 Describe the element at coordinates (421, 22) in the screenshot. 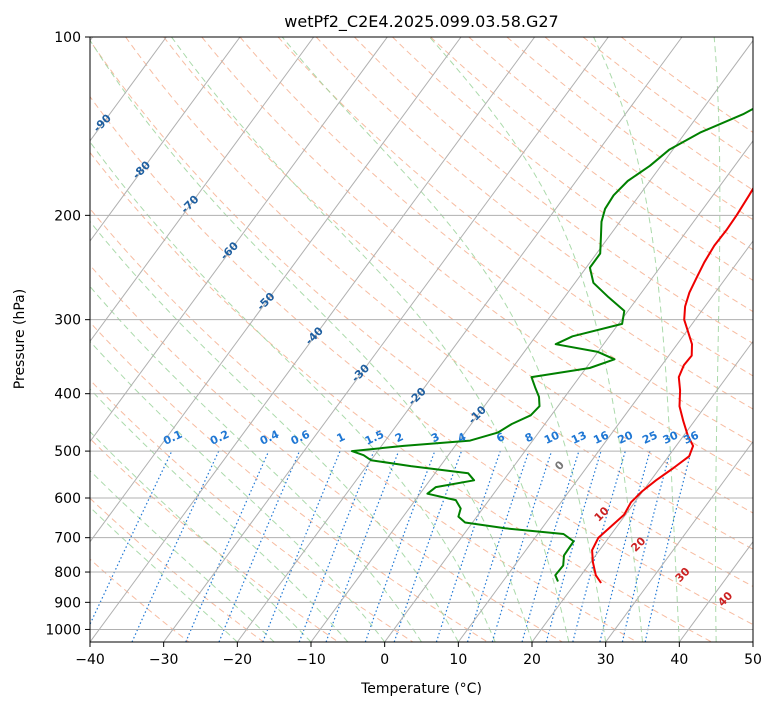

I see `chart-title: wetPf2_C2E4.2025.099.03.58.G27` at that location.